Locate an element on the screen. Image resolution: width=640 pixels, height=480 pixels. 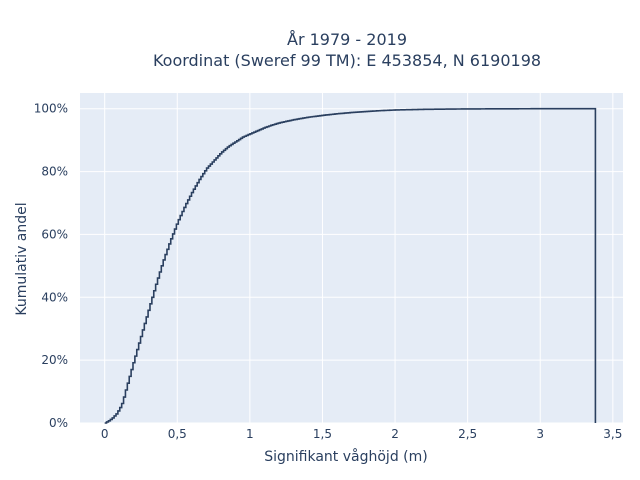
x-axis-title: Signifikant våghöjd (m) is located at coordinates (345, 456).